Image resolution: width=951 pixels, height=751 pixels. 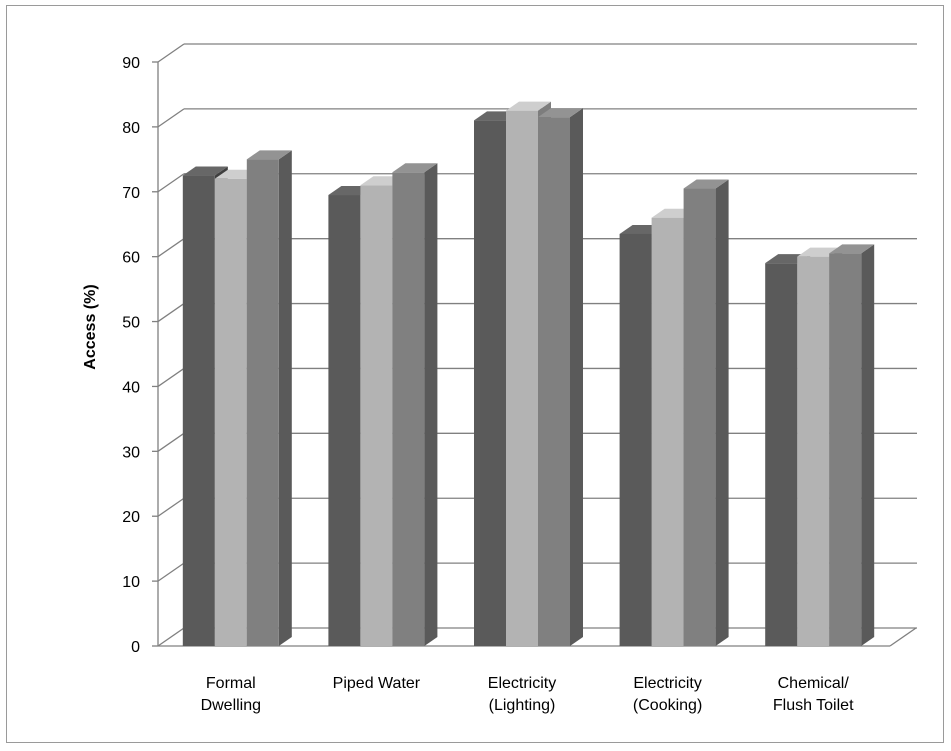 What do you see at coordinates (131, 355) in the screenshot?
I see `y-tick-labels: 0 10 20 30 40 50 60 70 80 90` at bounding box center [131, 355].